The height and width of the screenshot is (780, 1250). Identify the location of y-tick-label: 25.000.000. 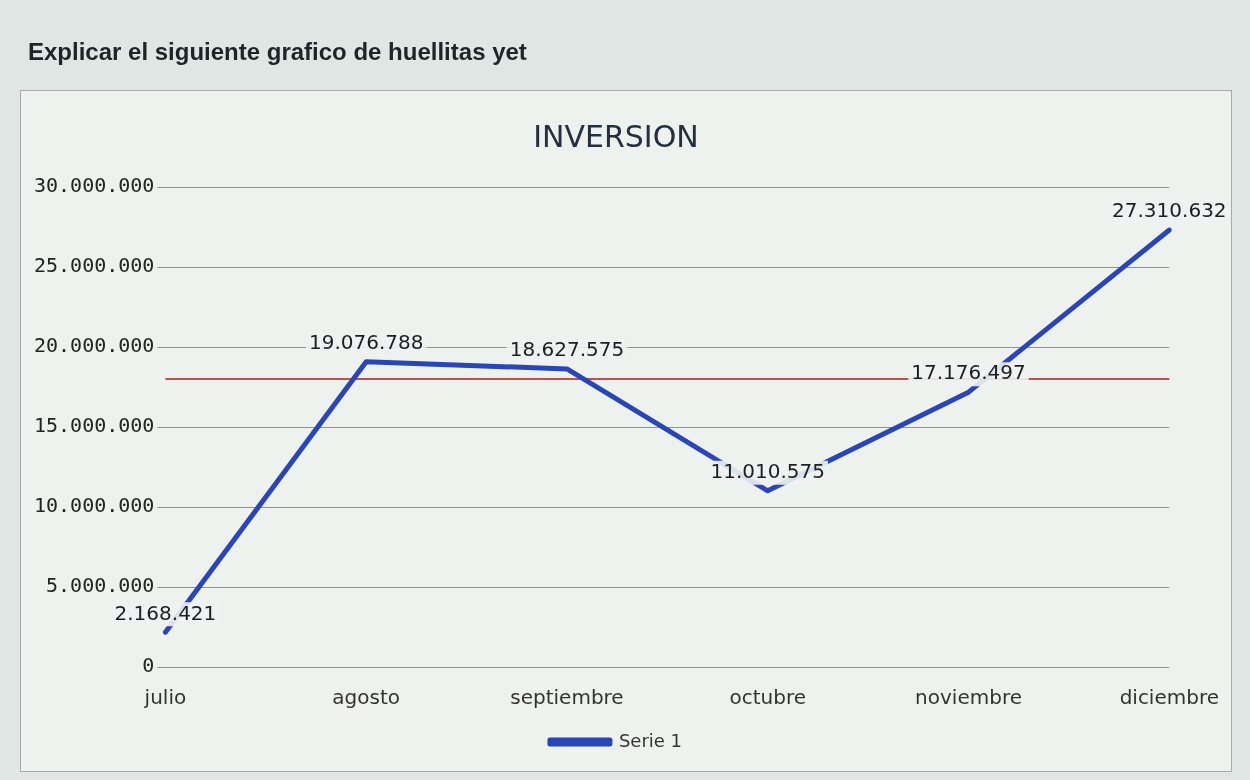
(94, 265).